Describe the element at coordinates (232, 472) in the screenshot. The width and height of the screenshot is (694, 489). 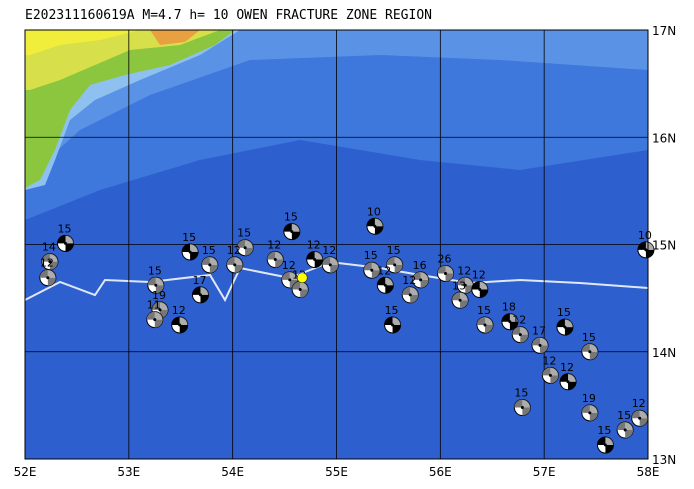
I see `x-tick-label: 54E` at that location.